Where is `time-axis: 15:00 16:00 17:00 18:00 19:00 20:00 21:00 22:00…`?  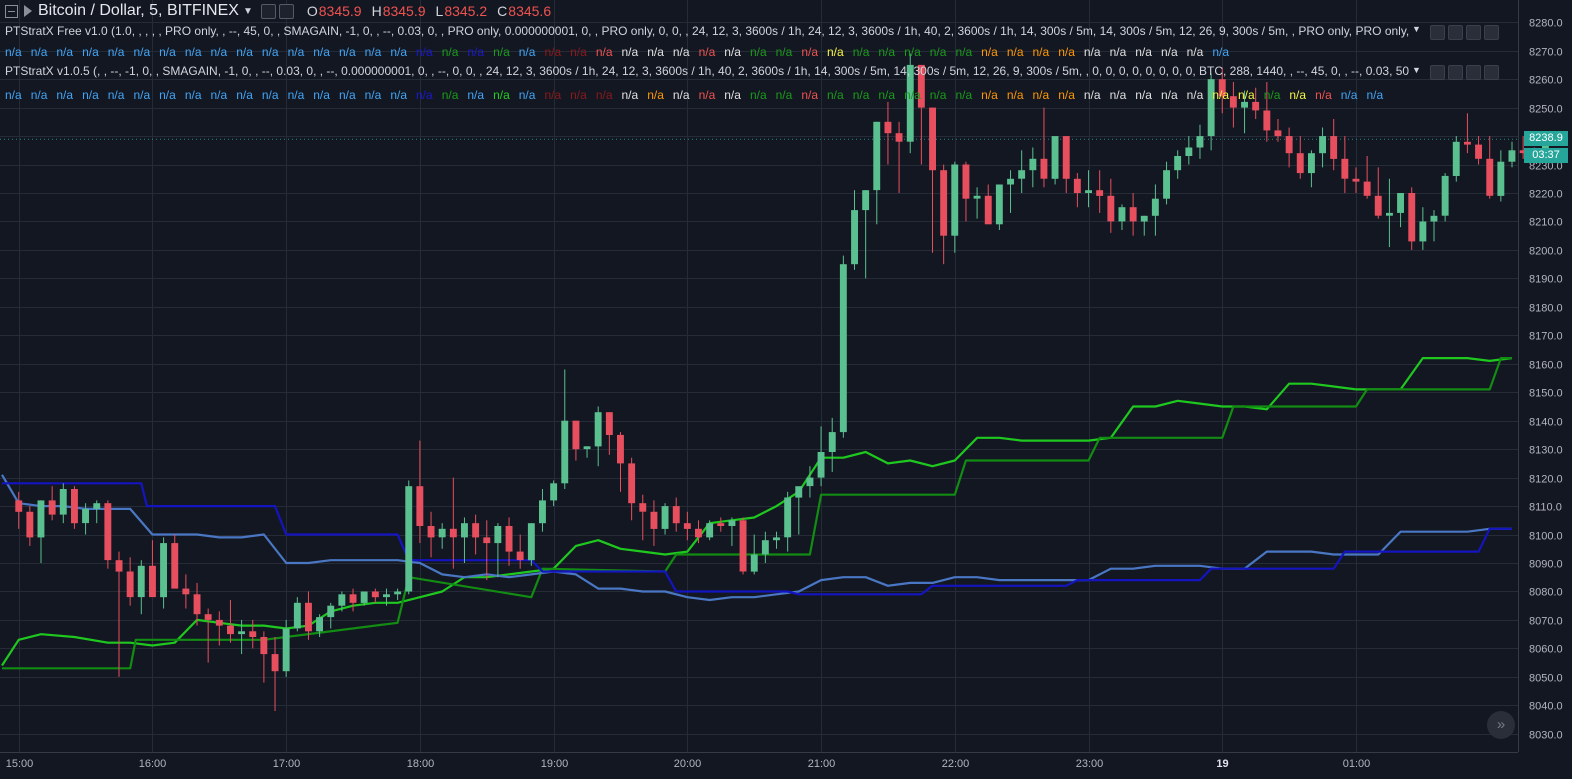 time-axis: 15:00 16:00 17:00 18:00 19:00 20:00 21:00 22:00… is located at coordinates (688, 764).